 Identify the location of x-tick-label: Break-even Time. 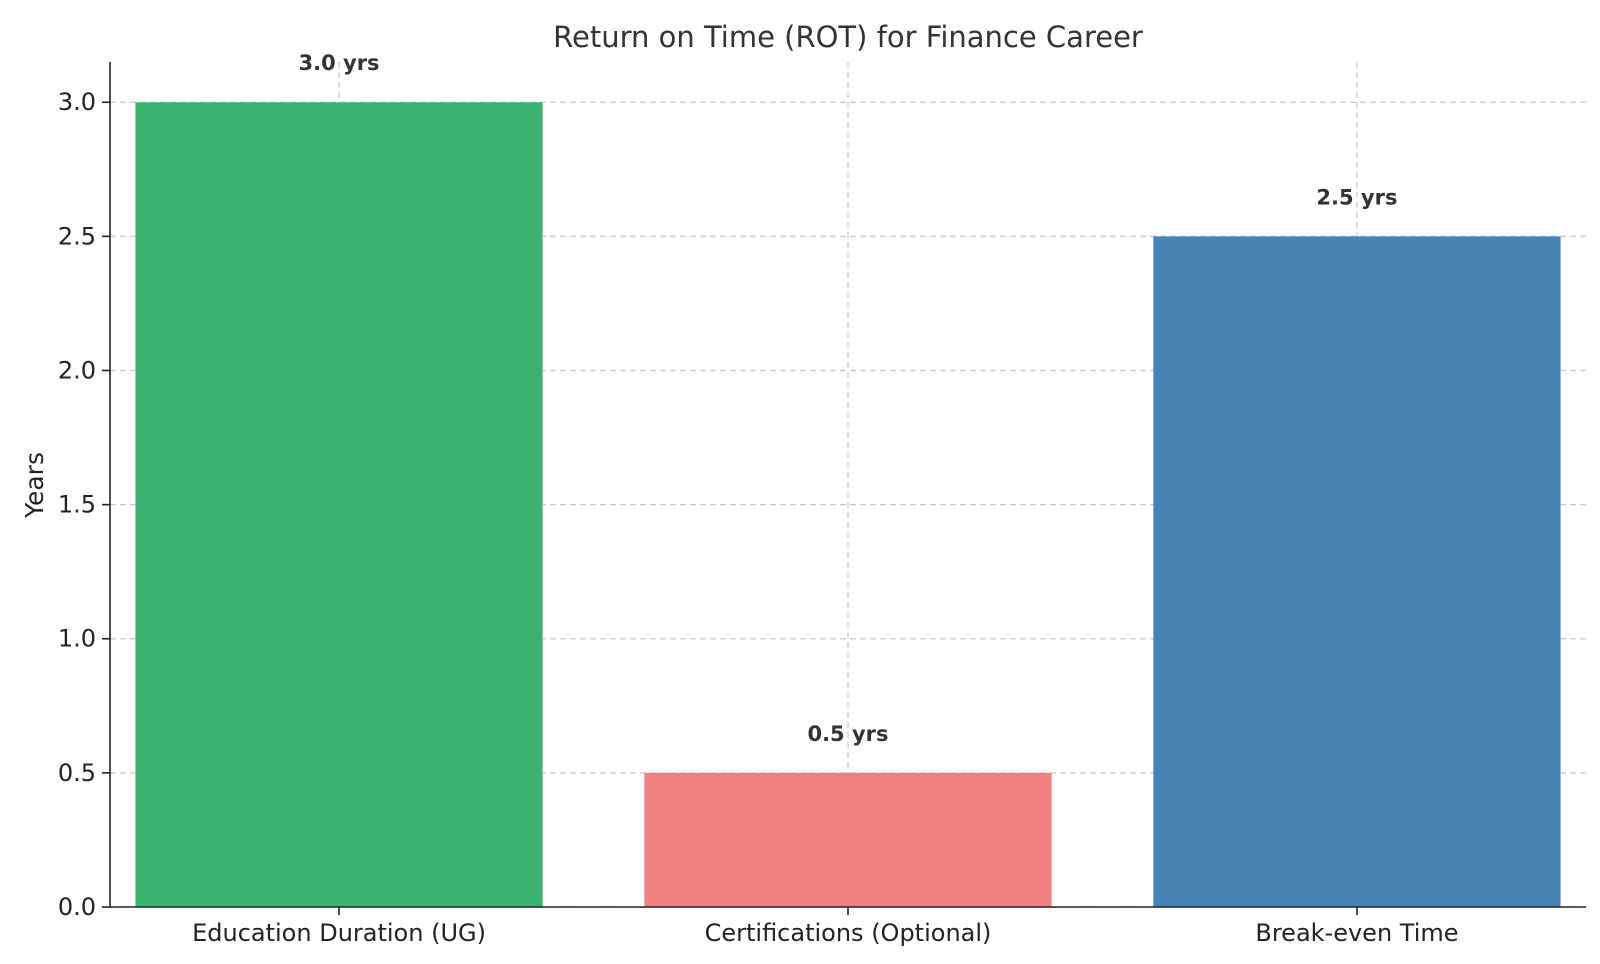
(1356, 933).